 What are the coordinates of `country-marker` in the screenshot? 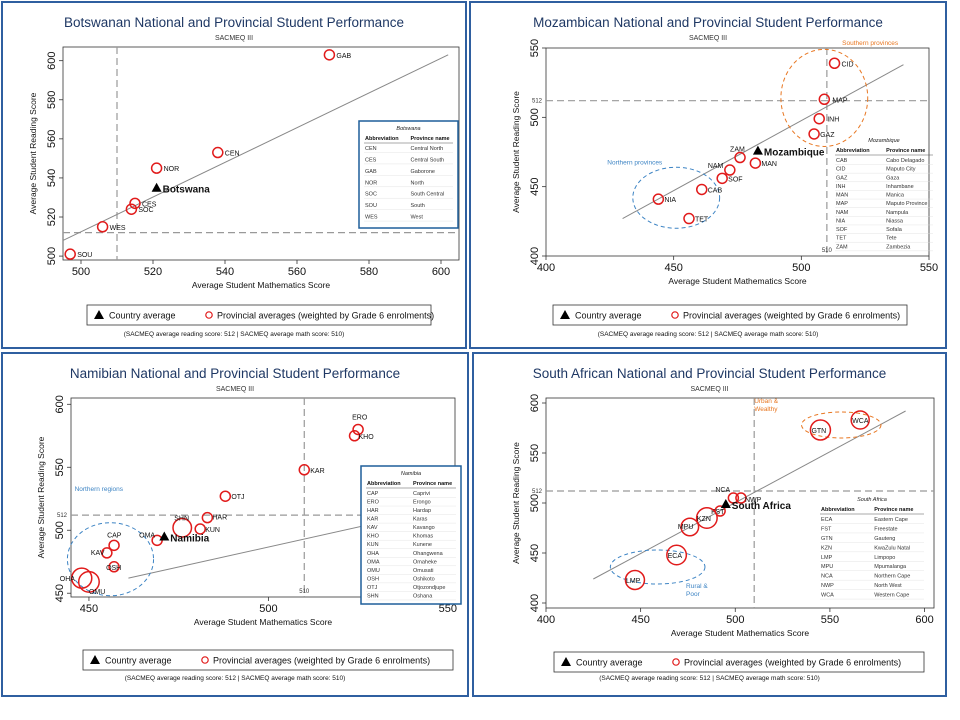 It's located at (725, 503).